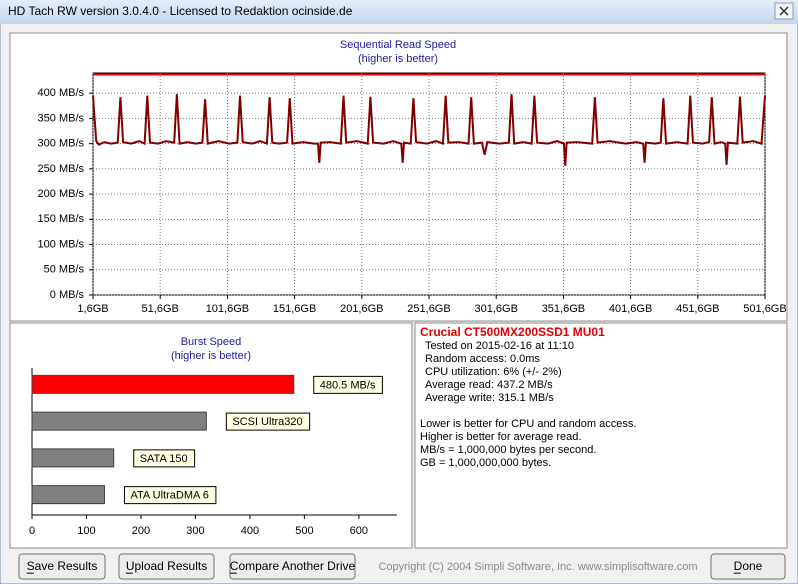  I want to click on x-tick-label: 351,6GB, so click(563, 309).